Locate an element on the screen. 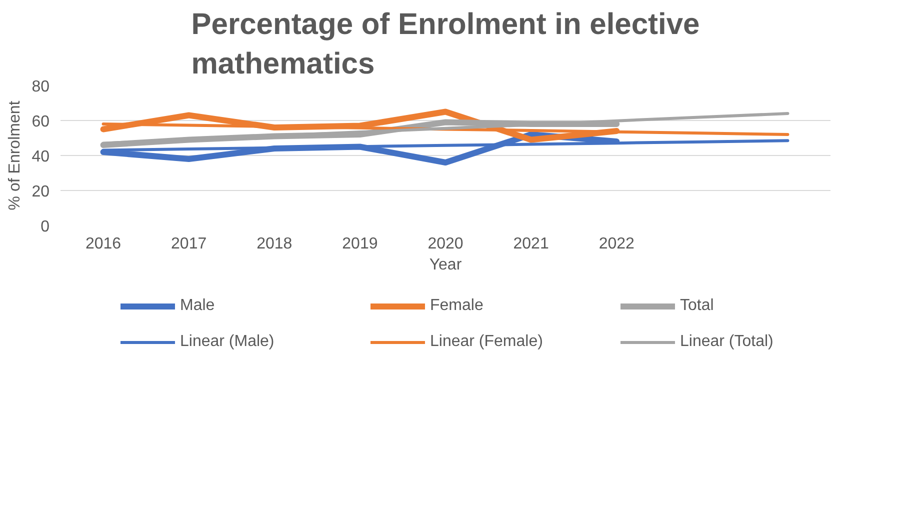  legend-label: Female is located at coordinates (457, 306).